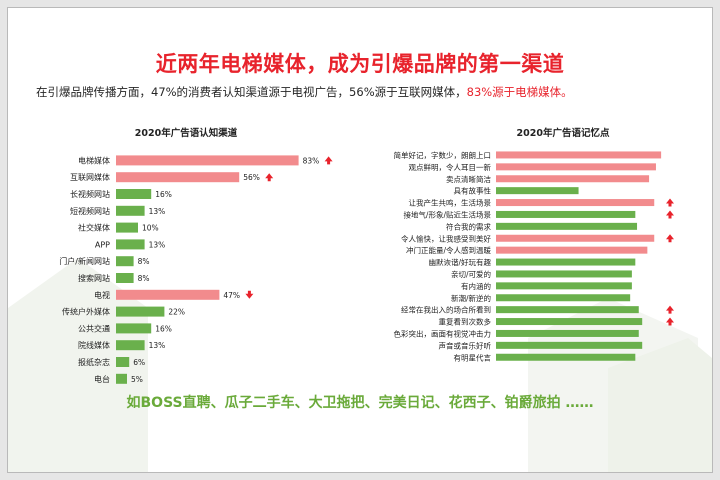 This screenshot has width=720, height=480. Describe the element at coordinates (473, 357) in the screenshot. I see `chart2-category-label: 有明星代言` at that location.